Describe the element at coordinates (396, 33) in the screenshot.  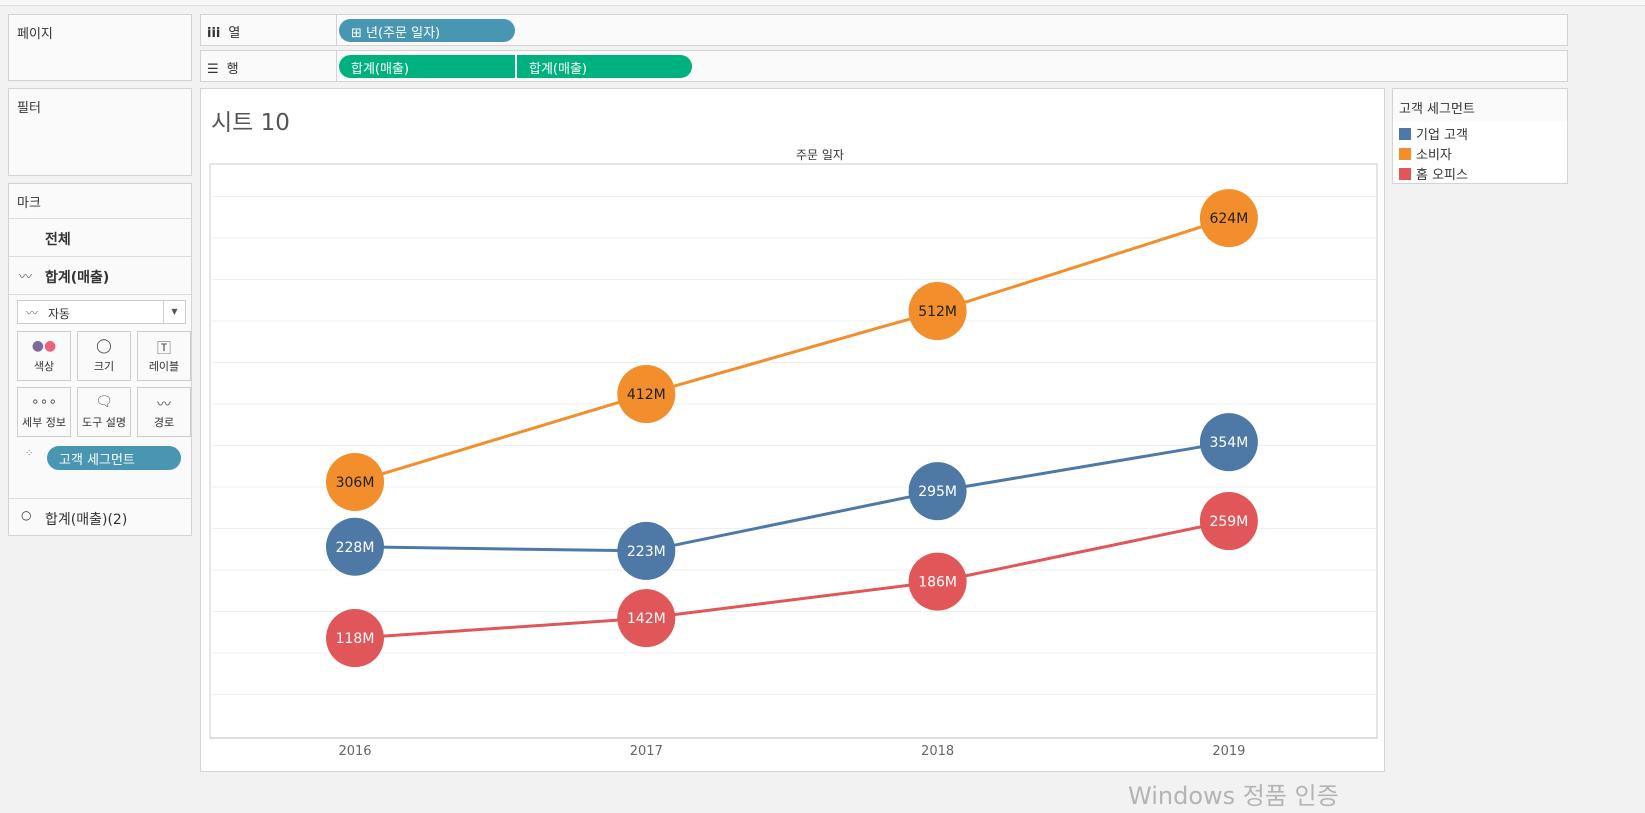
I see `year-order-date-pill-label: ⊞ 년(주문 일자)` at that location.